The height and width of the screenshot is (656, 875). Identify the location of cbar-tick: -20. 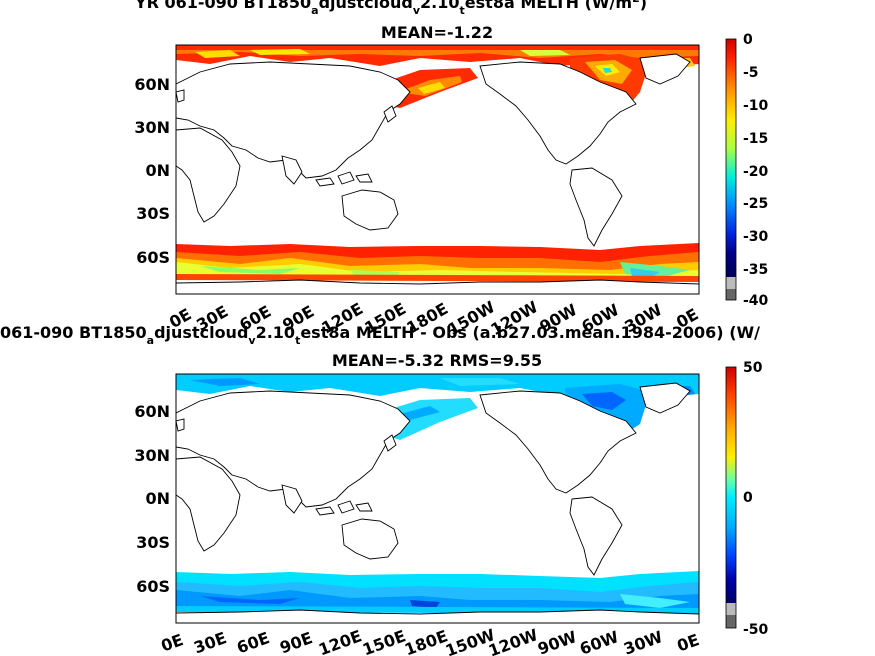
(756, 172).